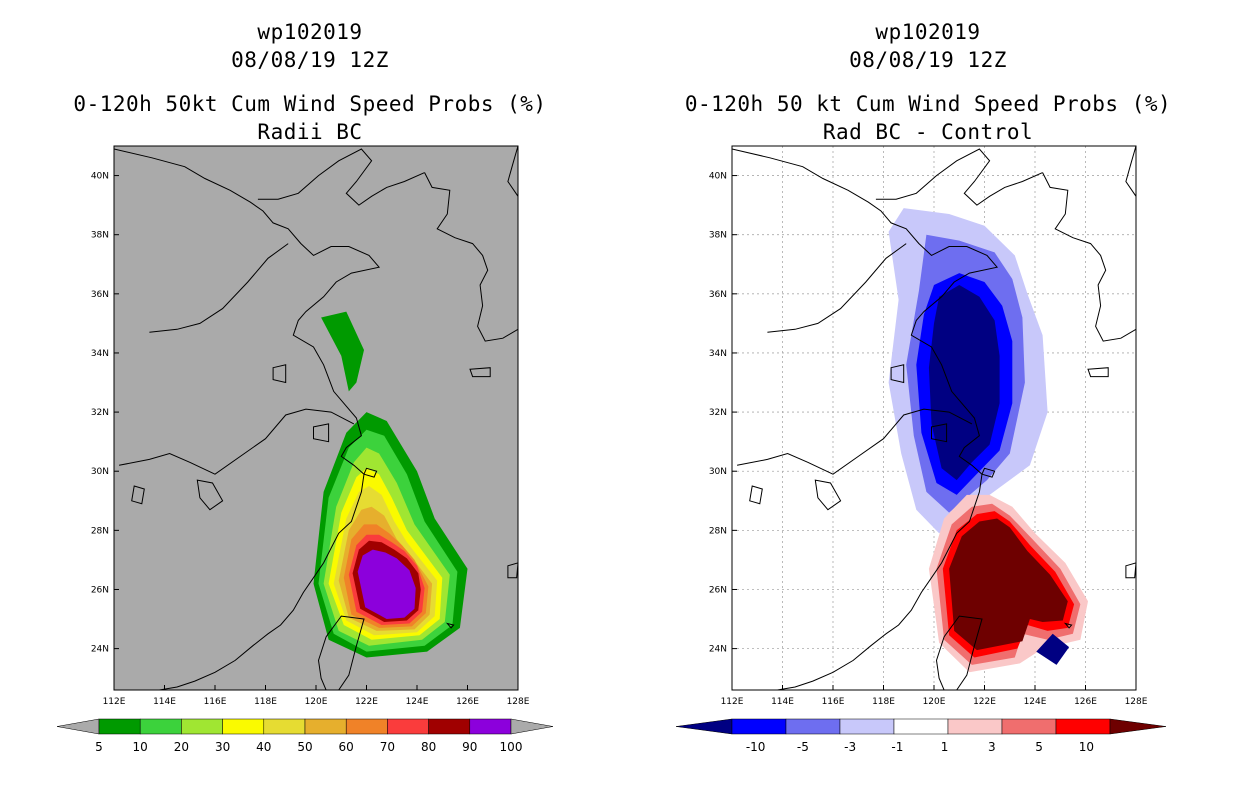 The width and height of the screenshot is (1236, 800). Describe the element at coordinates (114, 702) in the screenshot. I see `x-tick-label: 112E` at that location.